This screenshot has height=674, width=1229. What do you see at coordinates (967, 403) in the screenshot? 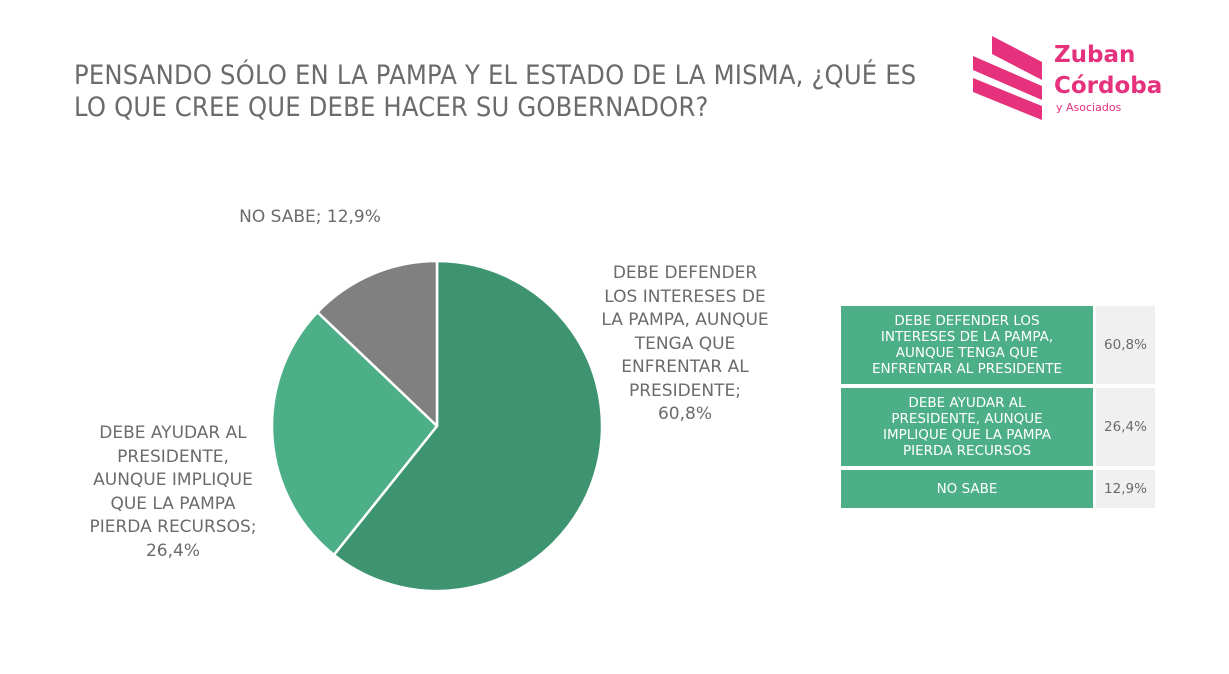
I see `legend-label-line: DEBE AYUDAR AL` at bounding box center [967, 403].